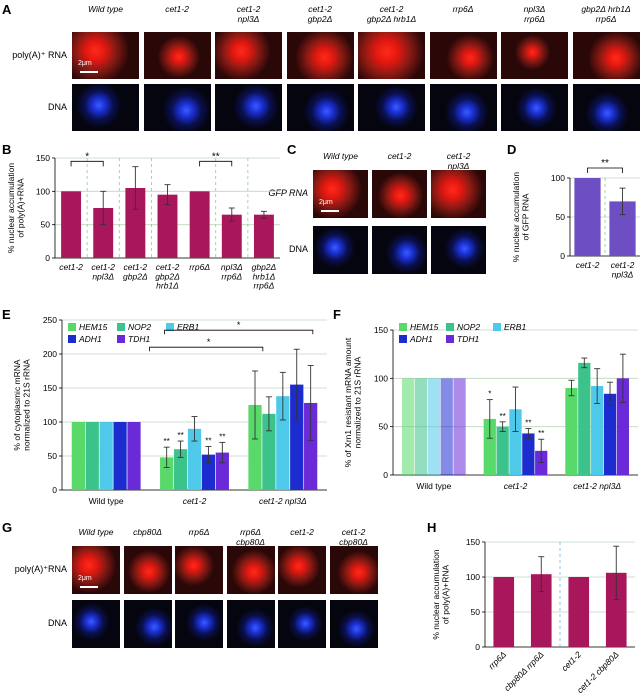 The width and height of the screenshot is (643, 698). I want to click on category-label: cet1-2 gbp2Δ, so click(135, 271).